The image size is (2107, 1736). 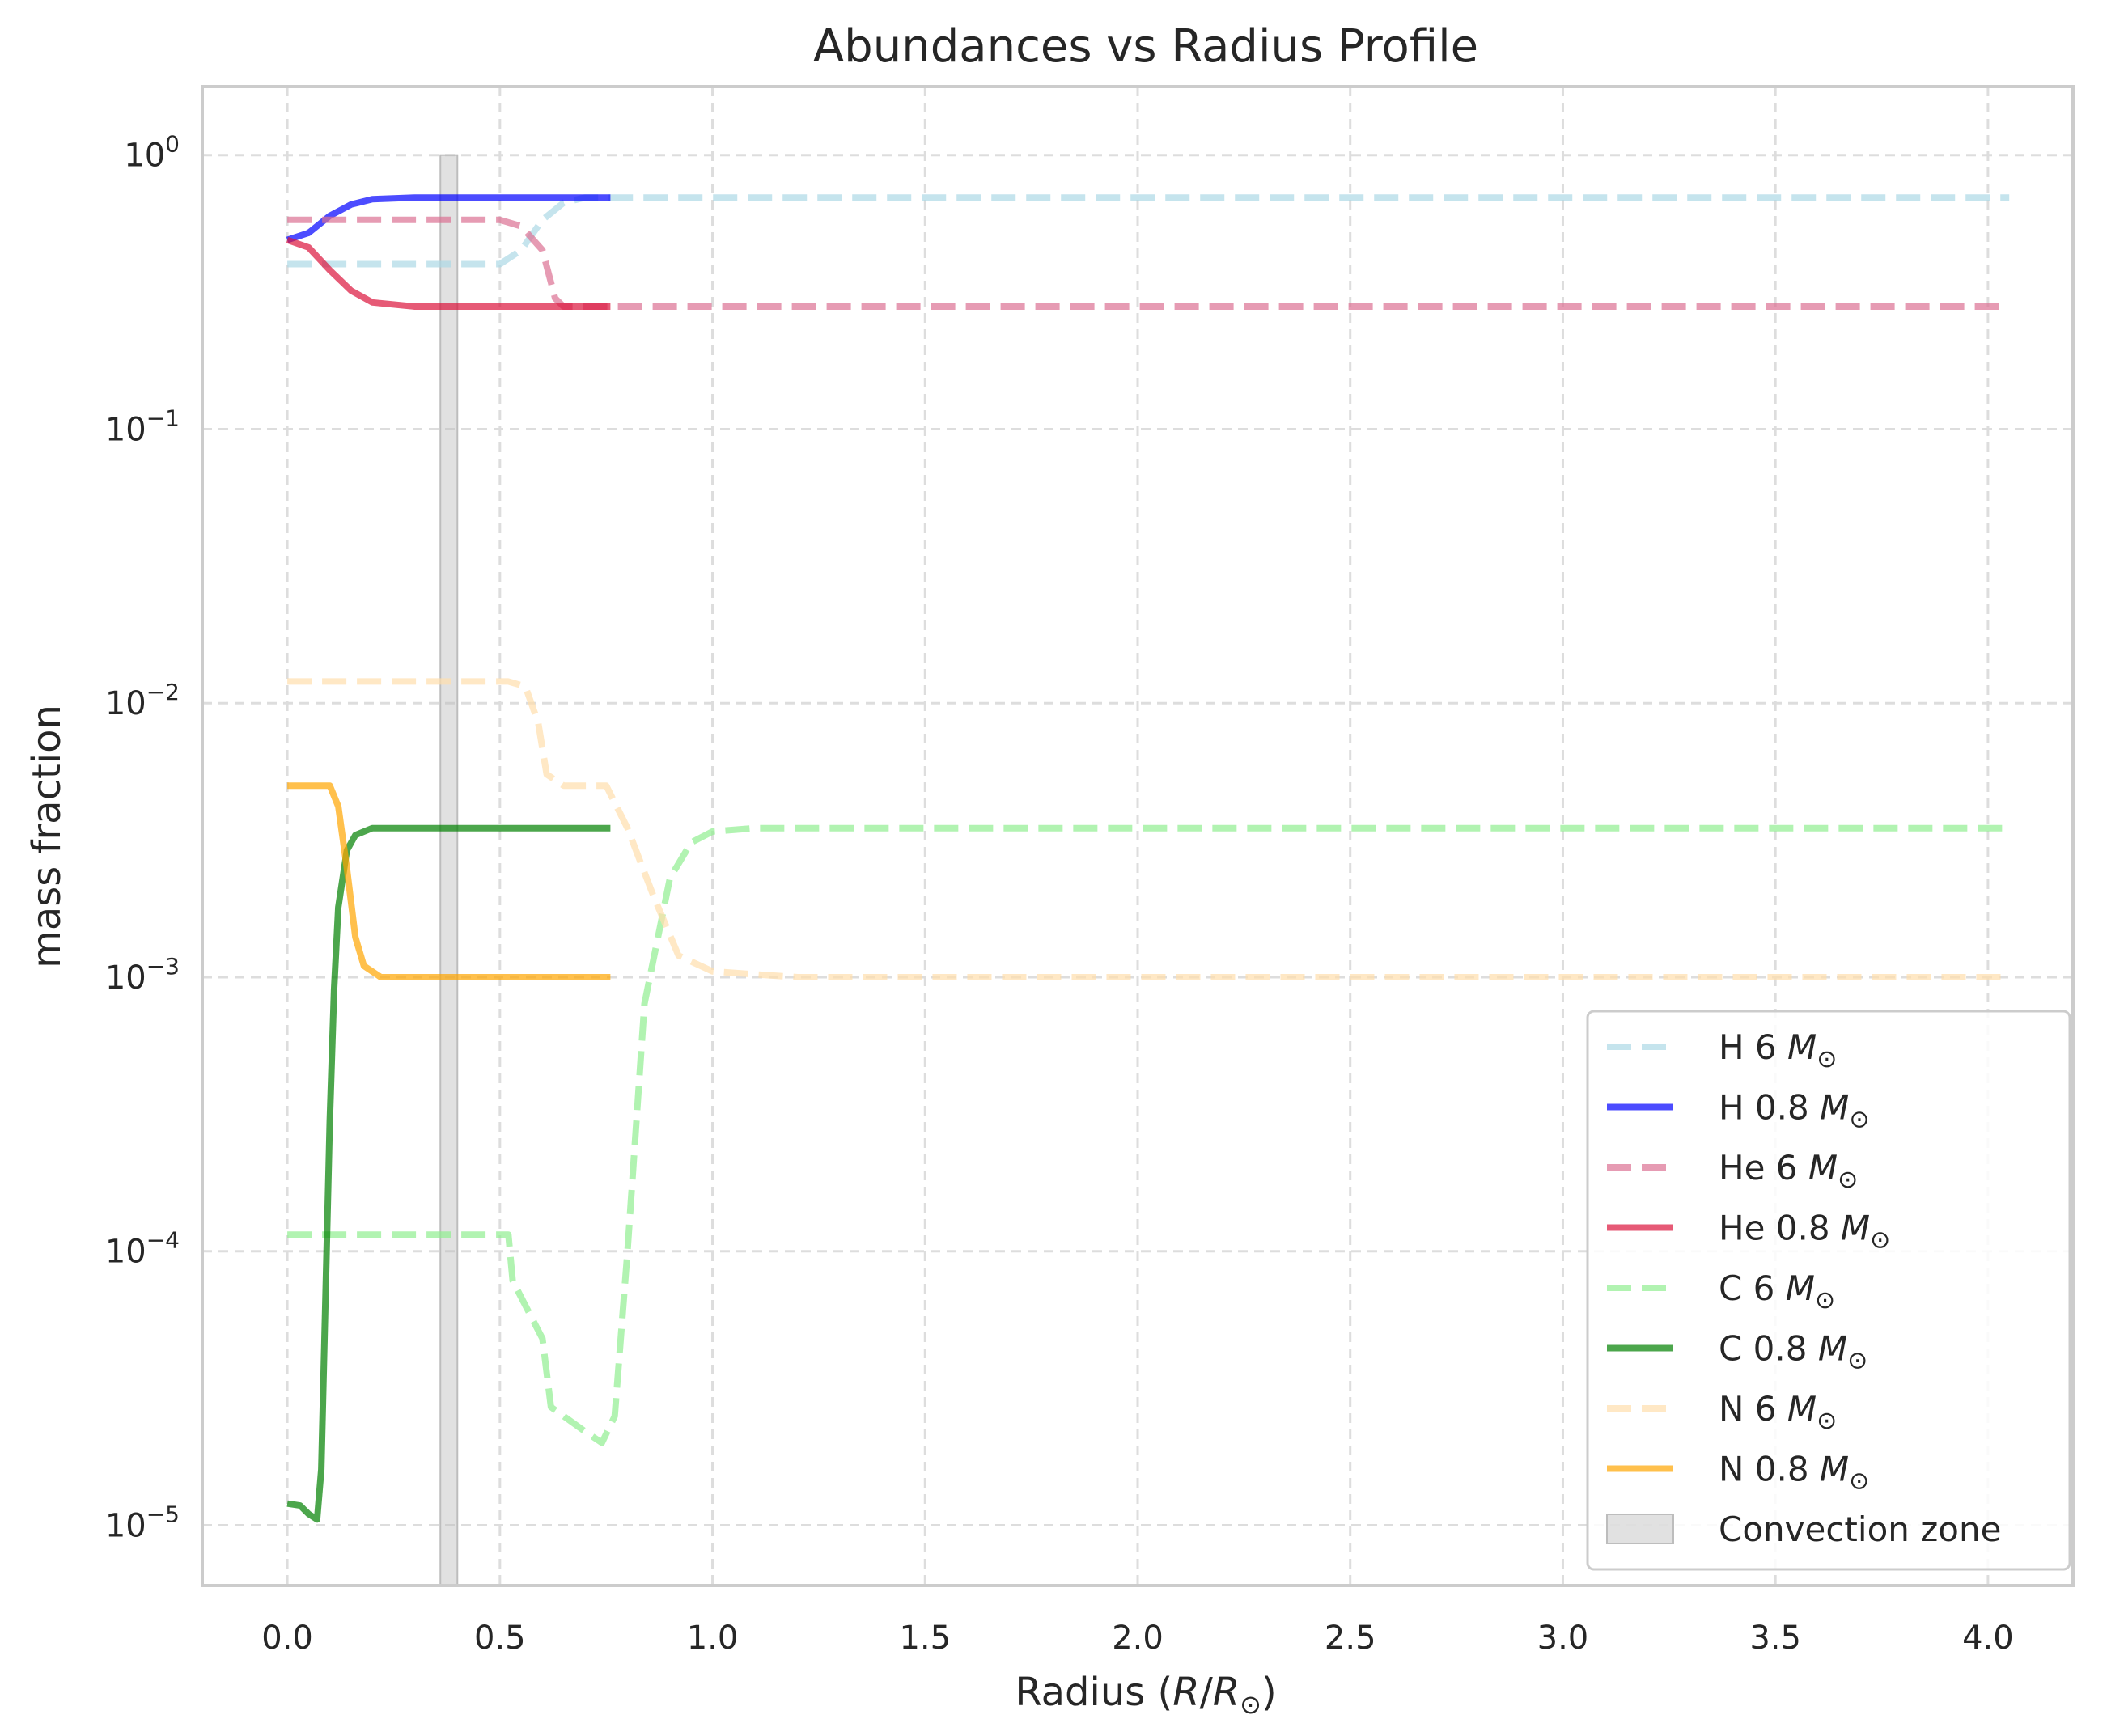 What do you see at coordinates (142, 426) in the screenshot?
I see `y-tick-label: 10⁻¹` at bounding box center [142, 426].